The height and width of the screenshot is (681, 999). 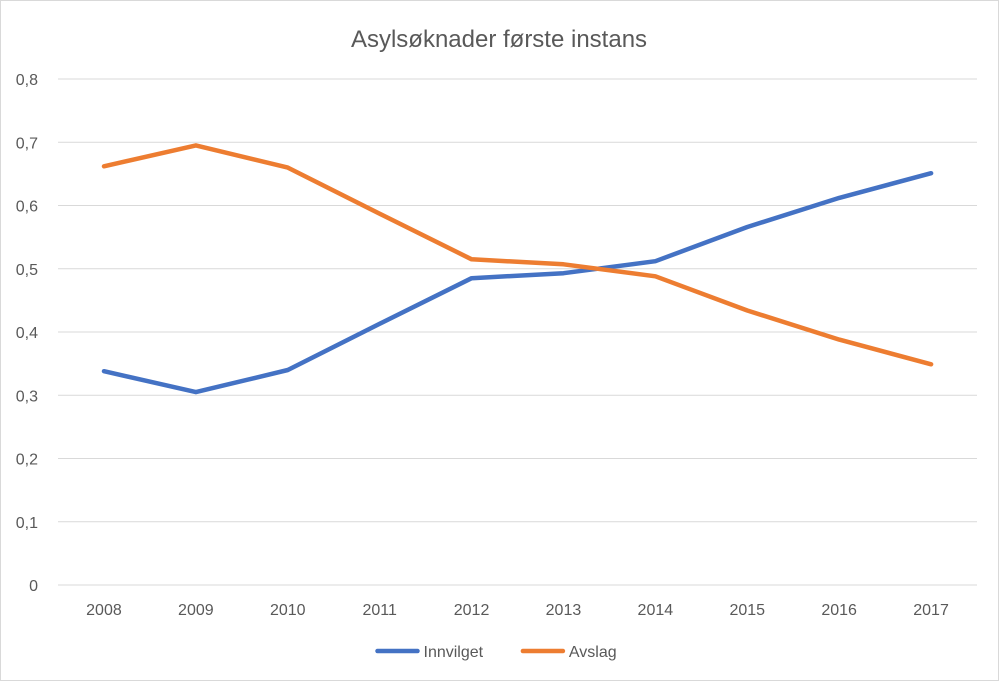 I want to click on x-tick-label: 2013, so click(x=564, y=610).